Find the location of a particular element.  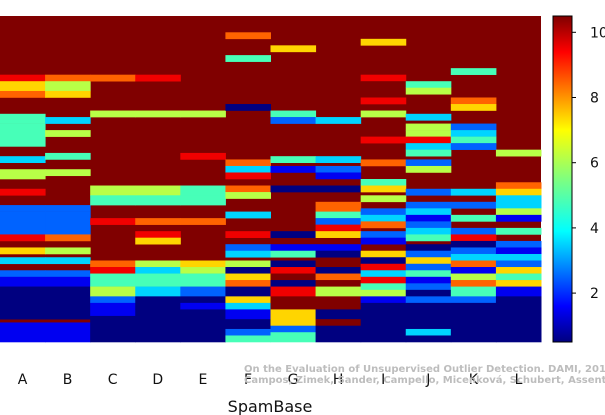

colorbar-tick-label: 2 is located at coordinates (594, 294).